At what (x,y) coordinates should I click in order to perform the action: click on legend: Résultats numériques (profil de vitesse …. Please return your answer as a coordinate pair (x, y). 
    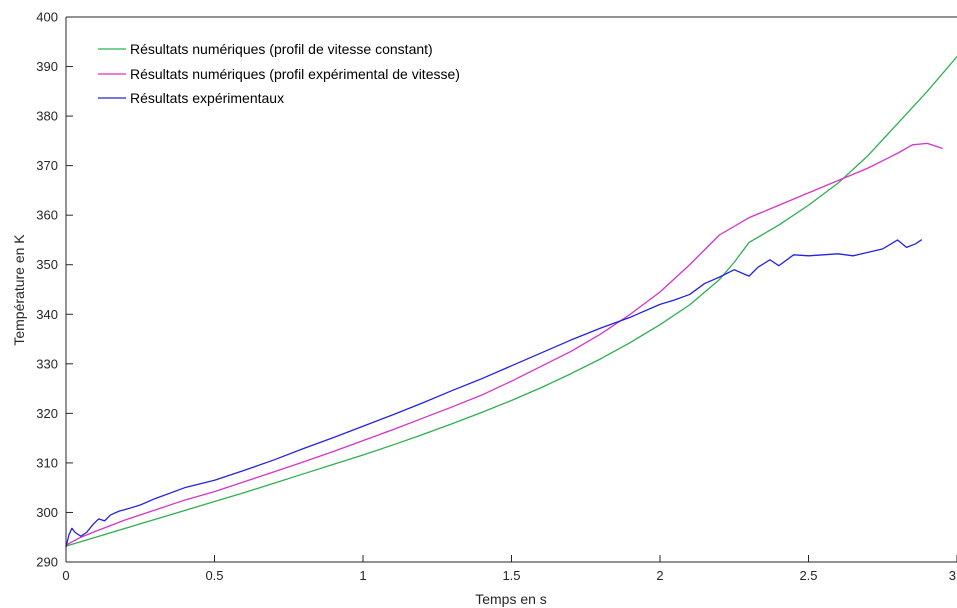
    Looking at the image, I should click on (279, 73).